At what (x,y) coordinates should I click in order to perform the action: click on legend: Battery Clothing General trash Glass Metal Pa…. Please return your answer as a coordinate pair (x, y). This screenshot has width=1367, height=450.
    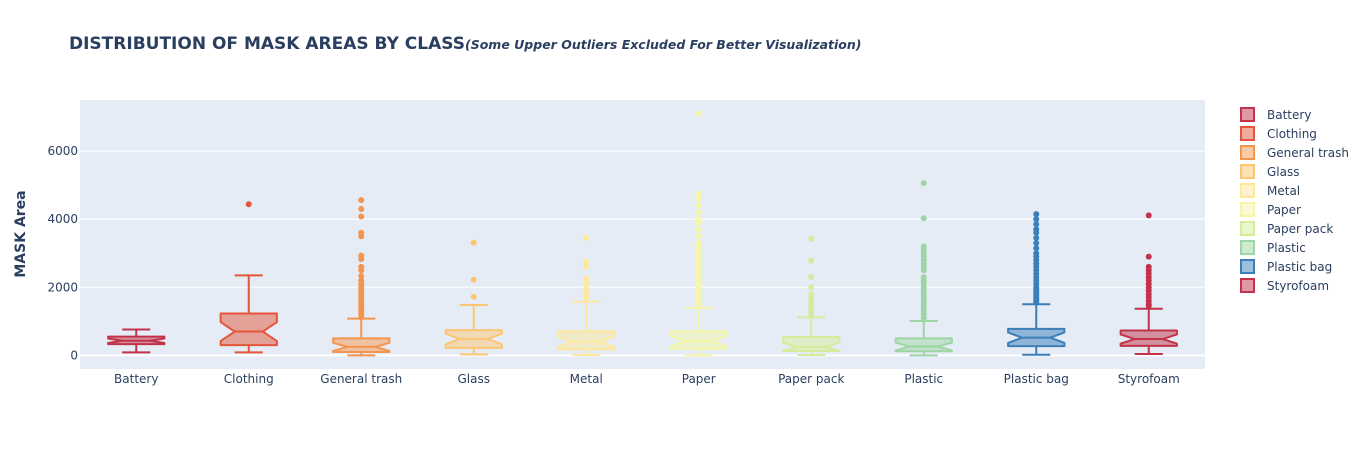
    Looking at the image, I should click on (1294, 200).